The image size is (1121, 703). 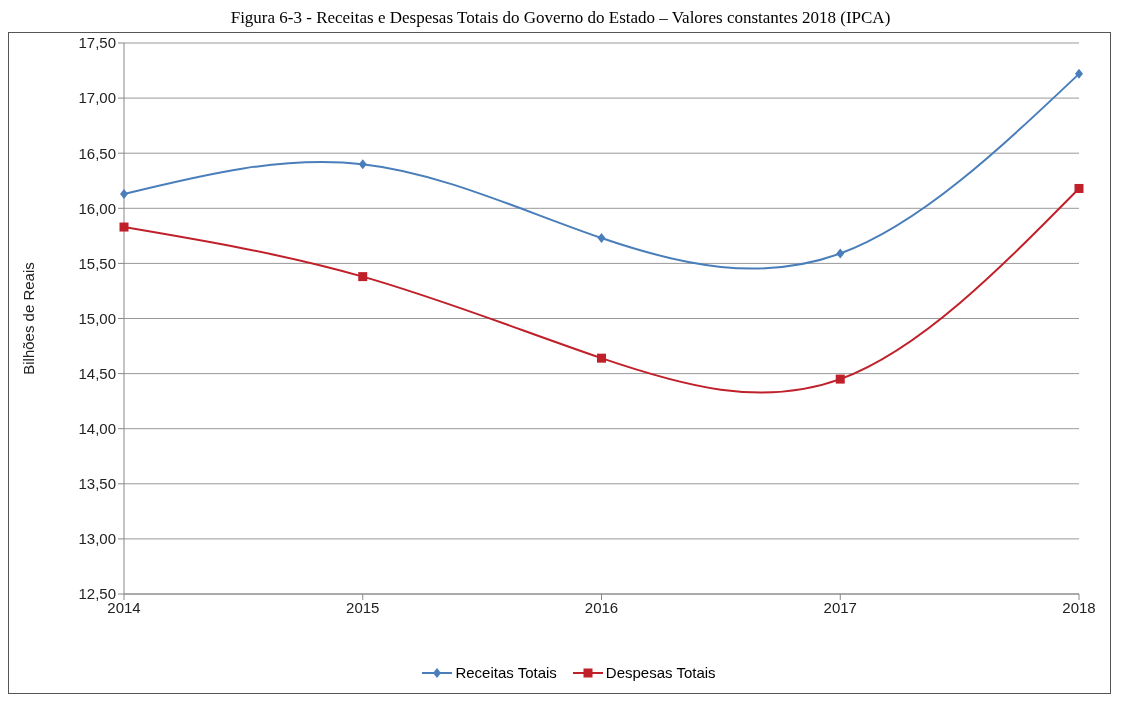 I want to click on legend-label: Despesas Totais, so click(x=660, y=672).